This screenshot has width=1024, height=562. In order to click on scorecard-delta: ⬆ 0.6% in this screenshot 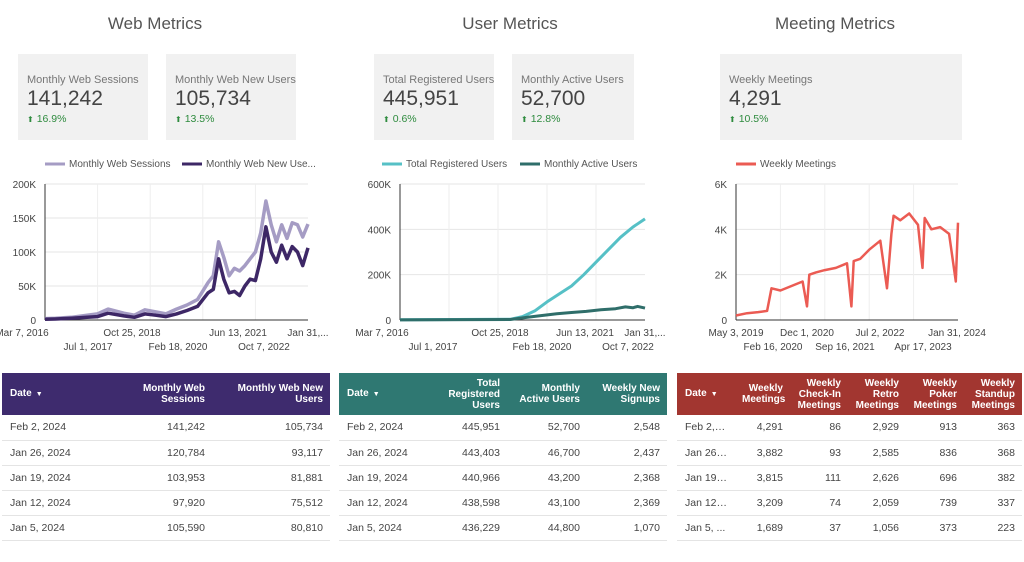, I will do `click(400, 119)`.